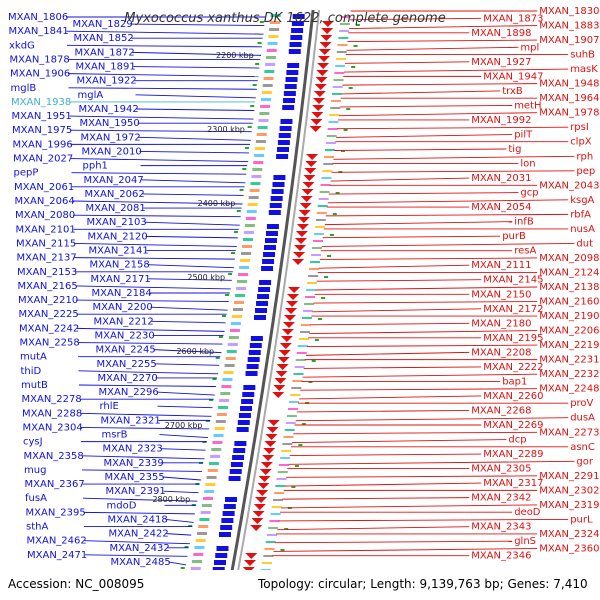 The height and width of the screenshot is (600, 600). What do you see at coordinates (569, 331) in the screenshot?
I see `right-gene-label: MXAN_2206` at bounding box center [569, 331].